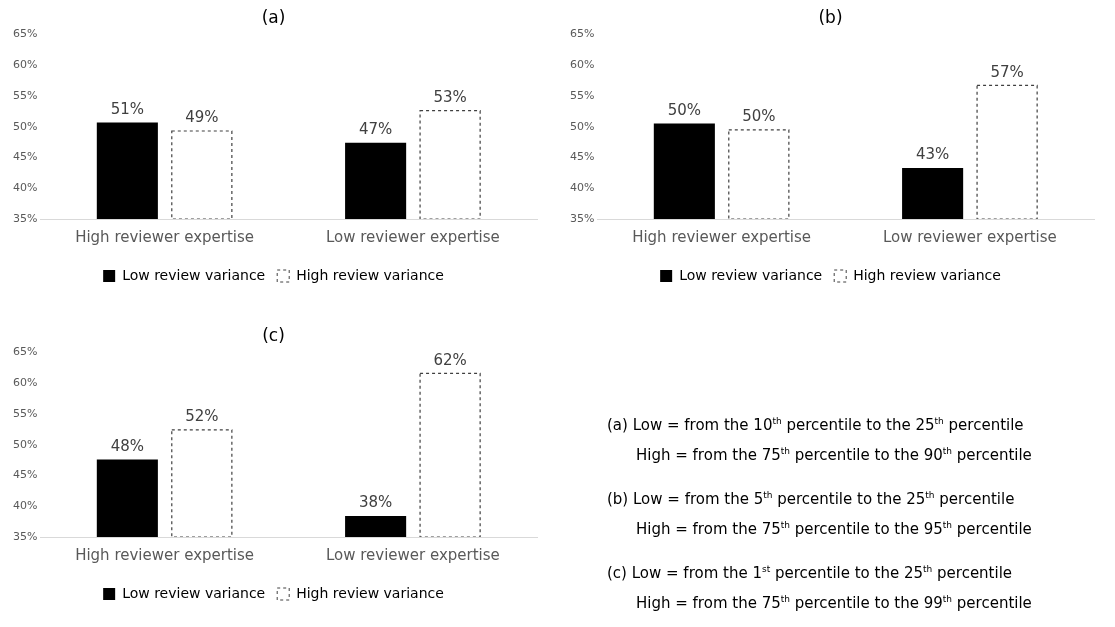 The width and height of the screenshot is (1115, 627). Describe the element at coordinates (830, 16) in the screenshot. I see `chart-title: (b)` at that location.